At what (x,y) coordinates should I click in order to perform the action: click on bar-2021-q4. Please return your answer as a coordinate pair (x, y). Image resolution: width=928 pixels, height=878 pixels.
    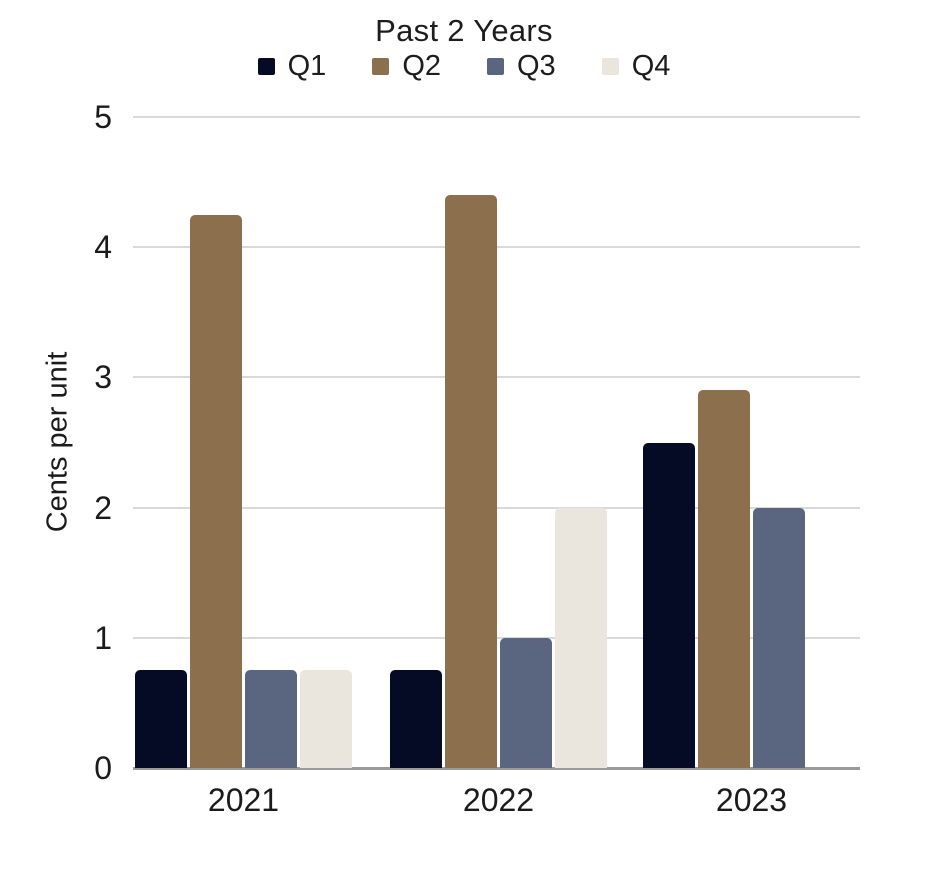
    Looking at the image, I should click on (326, 719).